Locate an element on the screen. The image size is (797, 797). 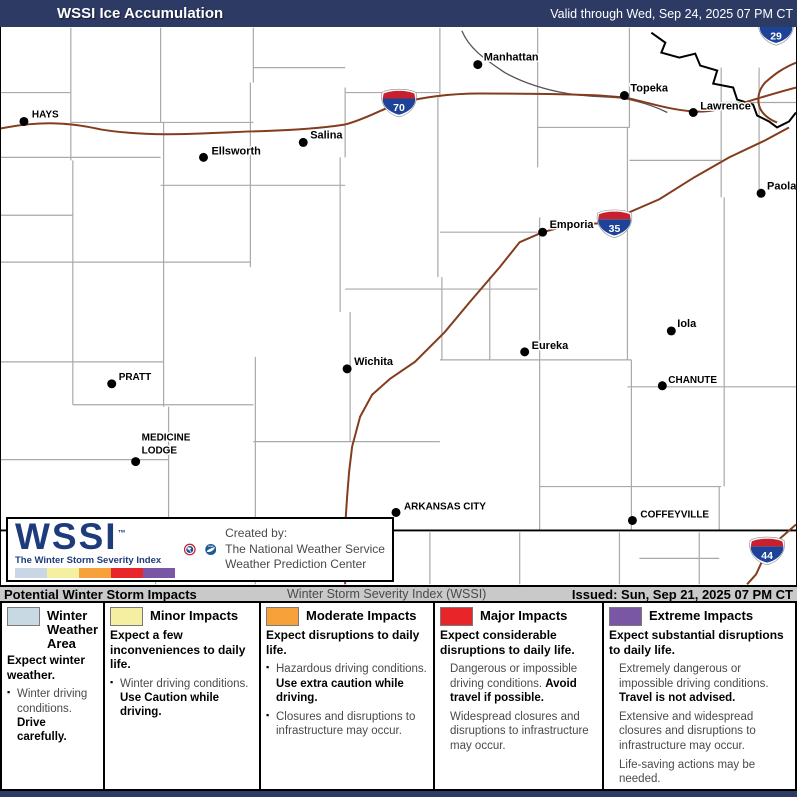
interstate-number: 44 is located at coordinates (767, 556).